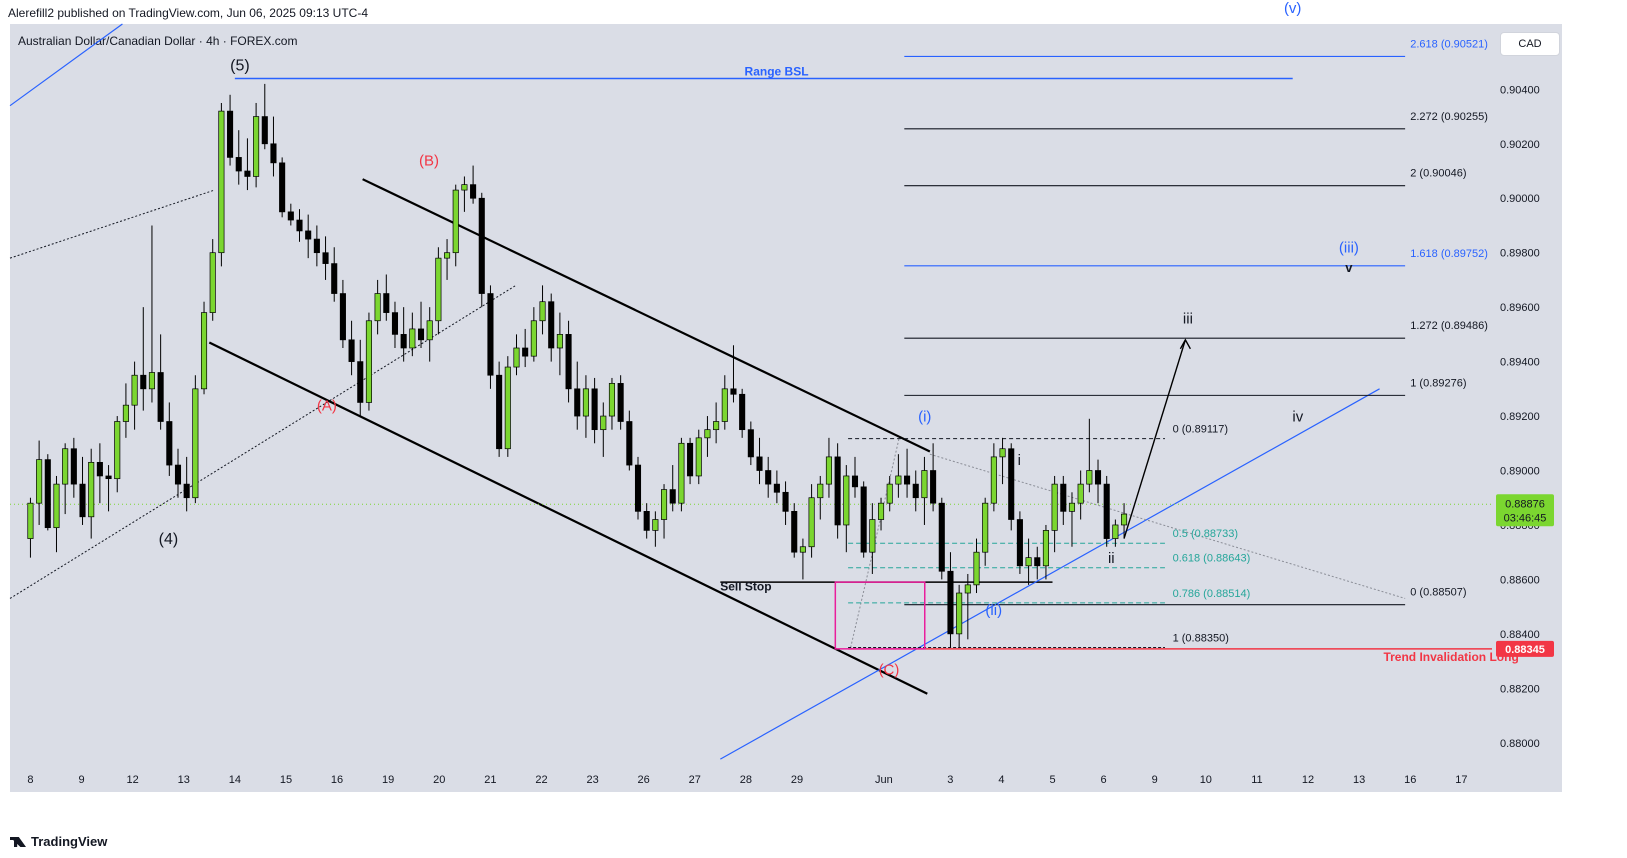 The height and width of the screenshot is (858, 1627). What do you see at coordinates (1525, 518) in the screenshot?
I see `bar-countdown: 03:46:45` at bounding box center [1525, 518].